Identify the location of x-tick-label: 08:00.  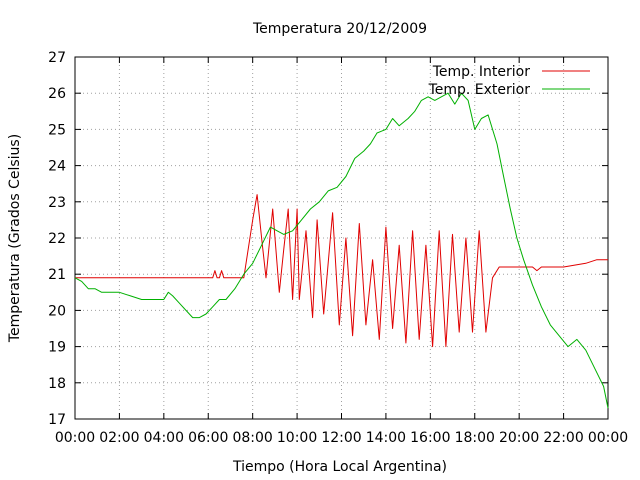
(252, 438).